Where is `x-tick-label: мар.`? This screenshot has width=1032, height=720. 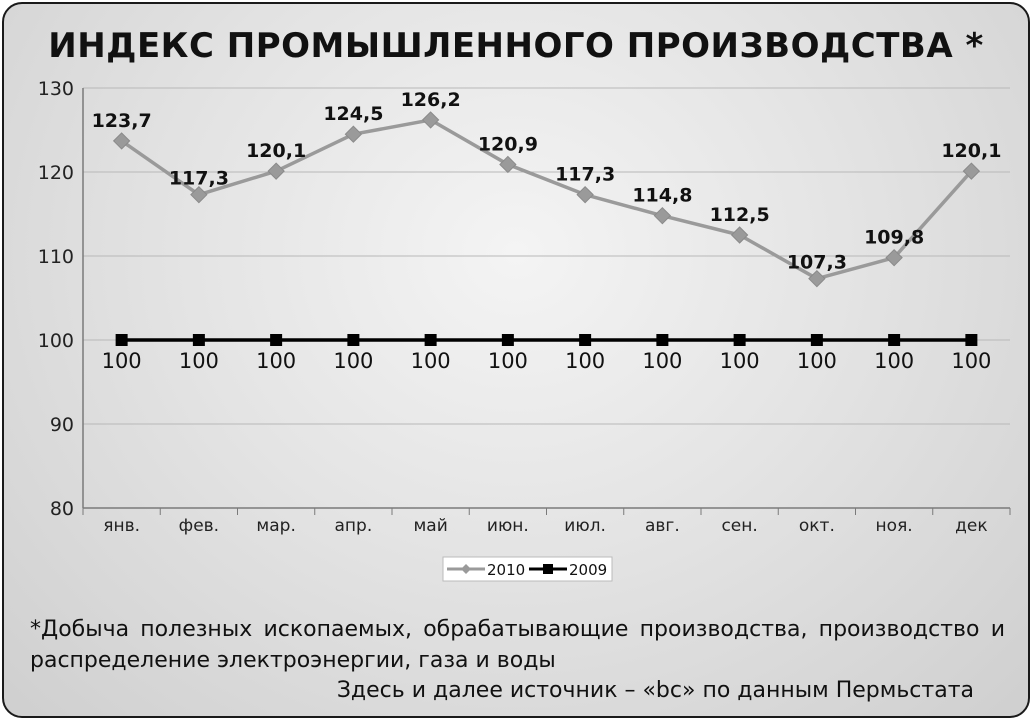 x-tick-label: мар. is located at coordinates (275, 526).